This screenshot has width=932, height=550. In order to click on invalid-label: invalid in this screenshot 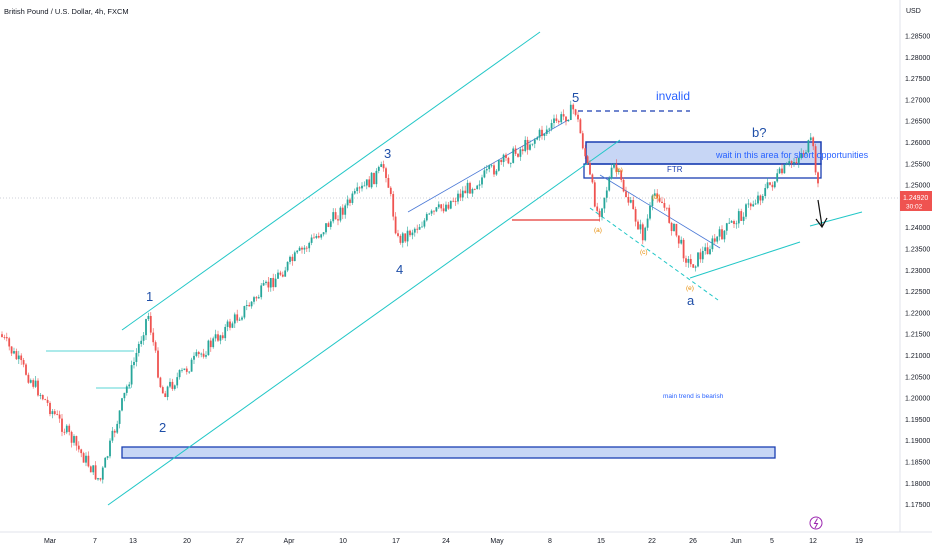, I will do `click(673, 96)`.